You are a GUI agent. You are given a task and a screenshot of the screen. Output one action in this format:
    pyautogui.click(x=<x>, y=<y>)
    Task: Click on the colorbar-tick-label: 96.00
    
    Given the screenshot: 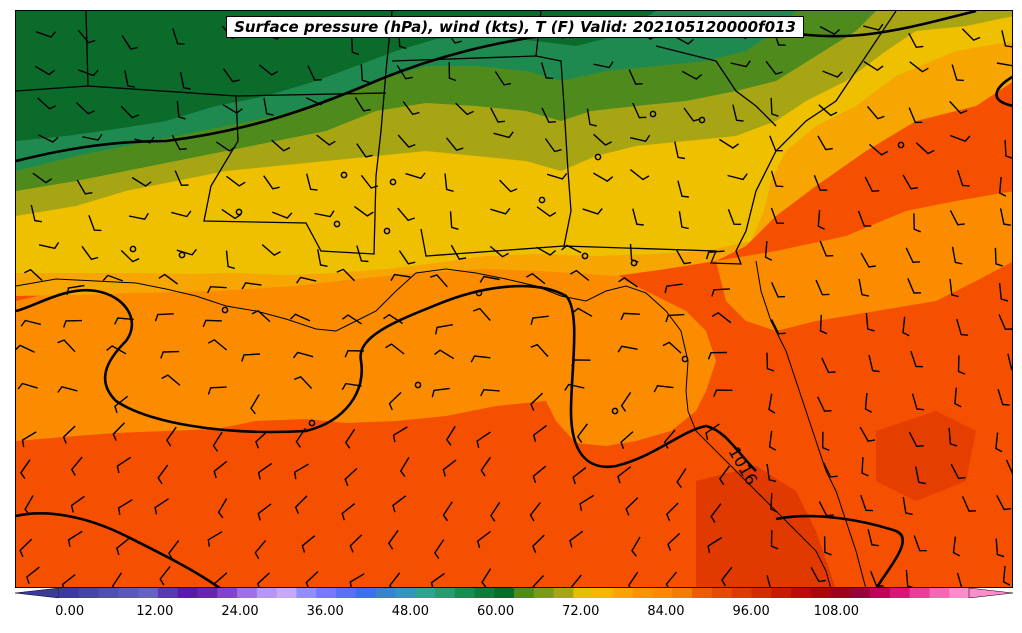 What is the action you would take?
    pyautogui.click(x=751, y=611)
    